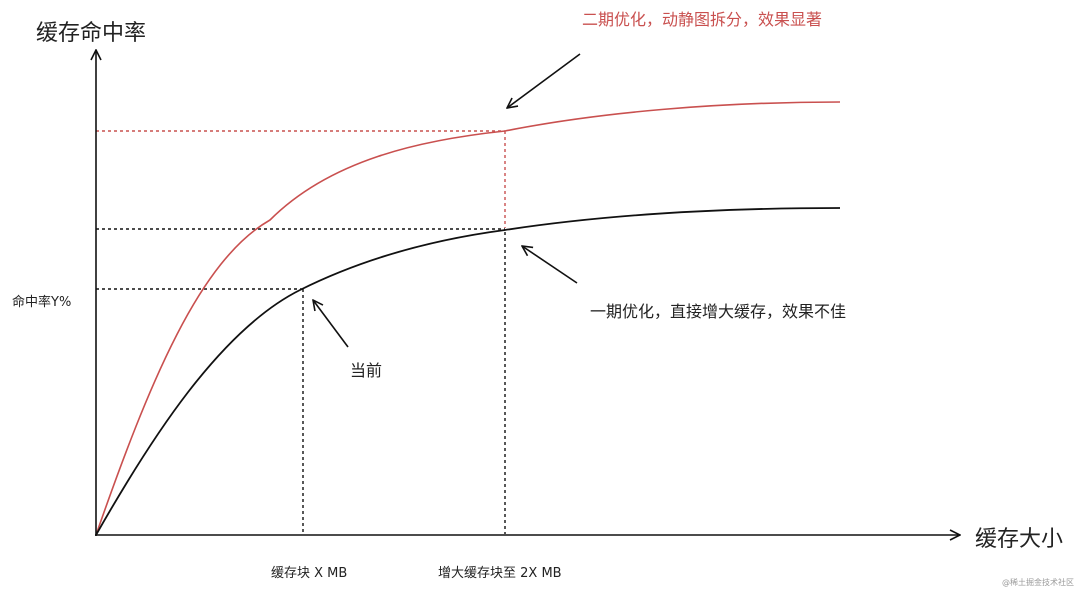 The height and width of the screenshot is (592, 1080). I want to click on arrow-optimized-annotation, so click(544, 80).